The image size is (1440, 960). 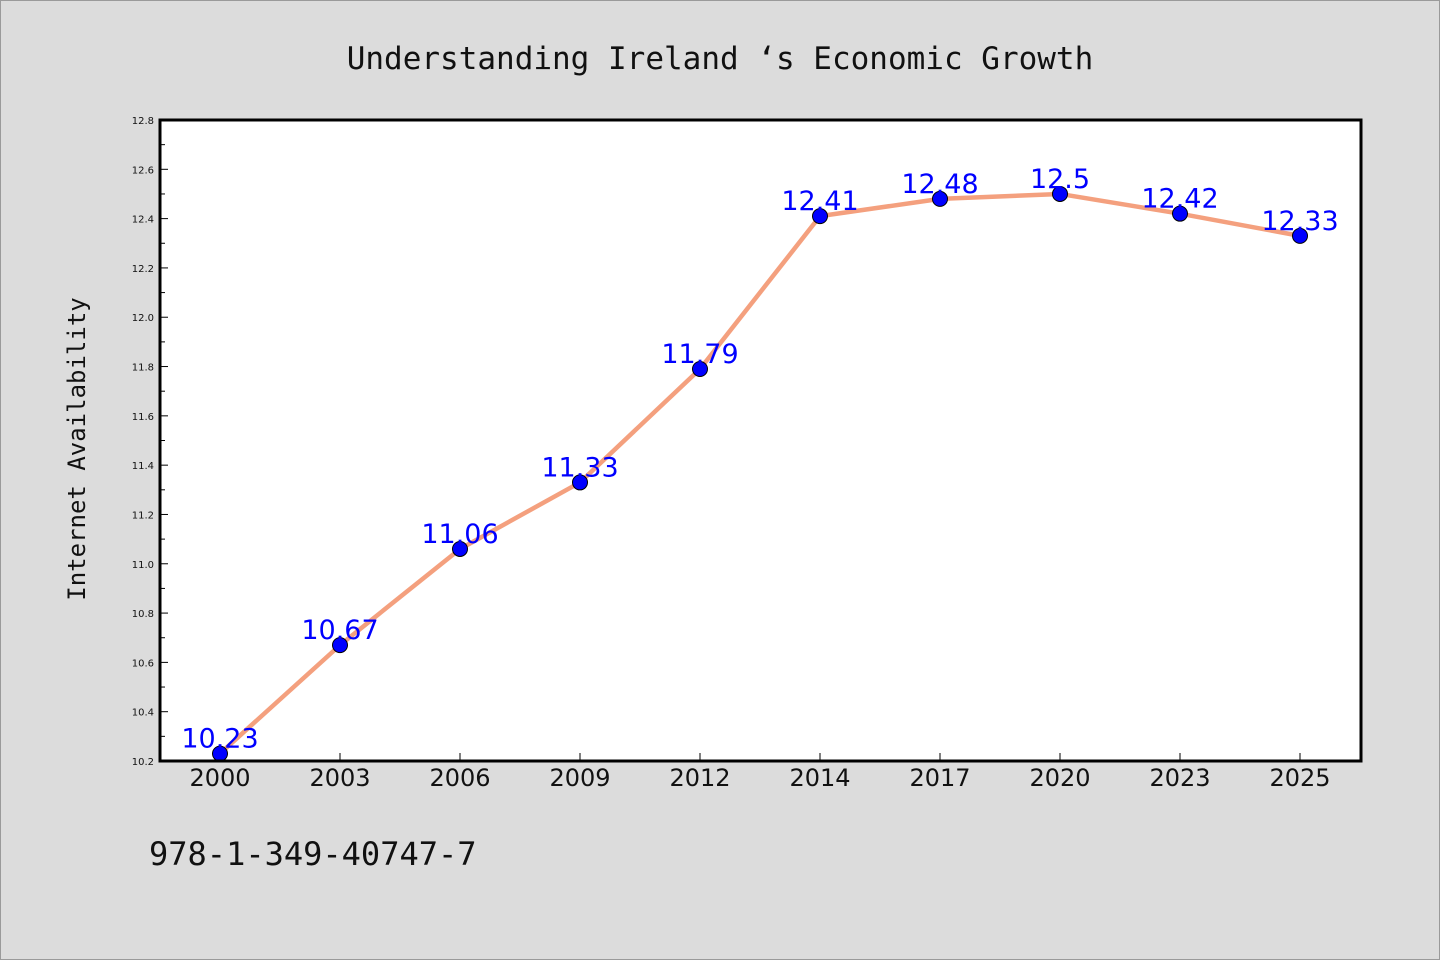 What do you see at coordinates (77, 448) in the screenshot?
I see `y-axis-label: Internet Availability` at bounding box center [77, 448].